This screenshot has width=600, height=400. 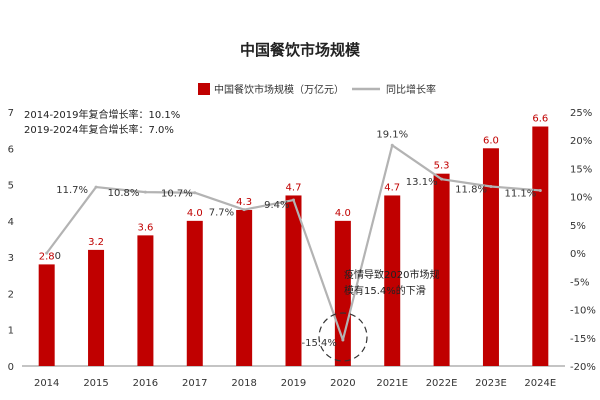 I want to click on legend-bar-label: 中国餐饮市场规模（万亿元）, so click(x=279, y=89).